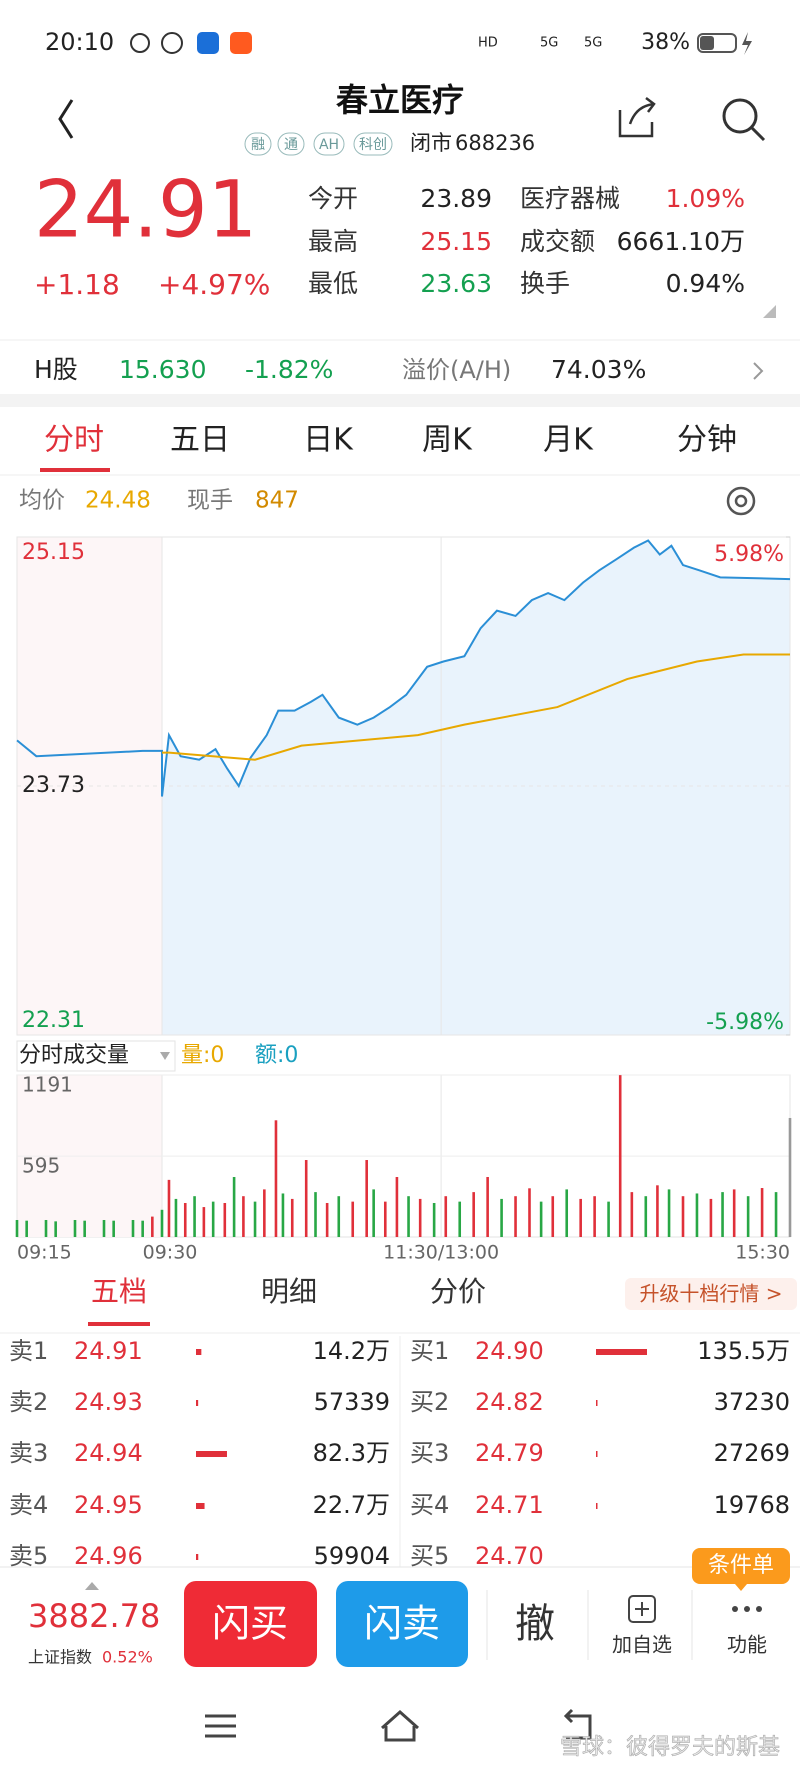 The height and width of the screenshot is (1778, 800). Describe the element at coordinates (705, 283) in the screenshot. I see `stat-value: 0.94%` at that location.